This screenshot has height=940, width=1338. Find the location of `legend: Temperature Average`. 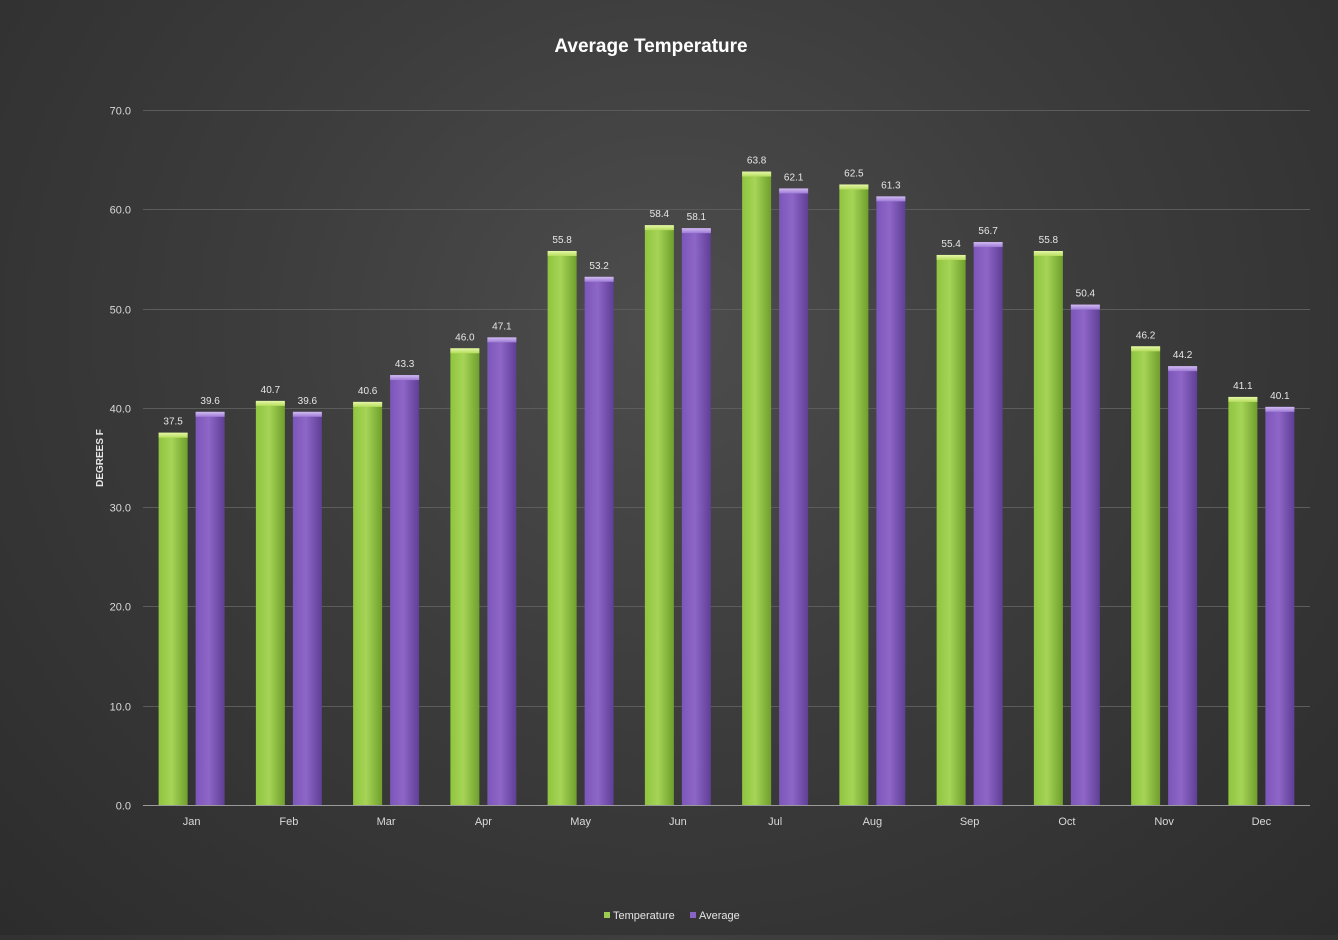

legend: Temperature Average is located at coordinates (672, 916).